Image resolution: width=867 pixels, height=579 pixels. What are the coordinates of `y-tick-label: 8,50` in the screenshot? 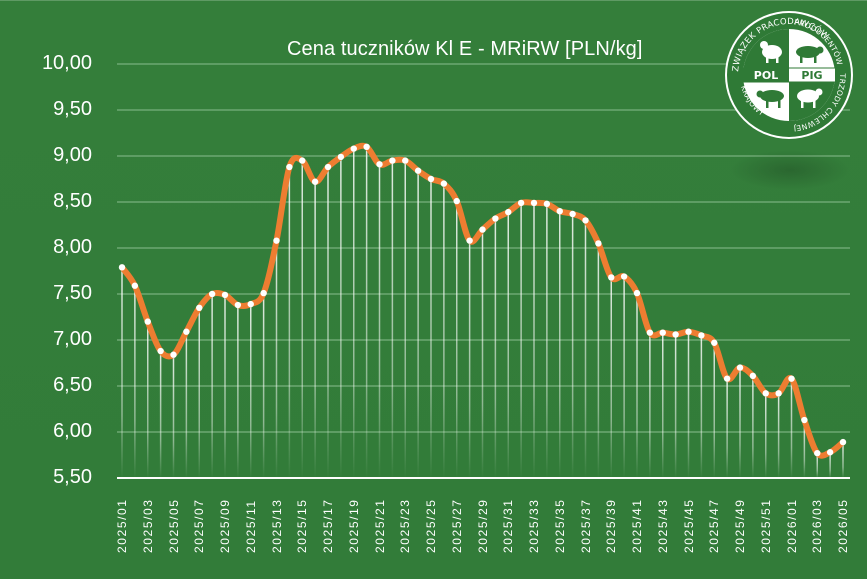 It's located at (72, 201).